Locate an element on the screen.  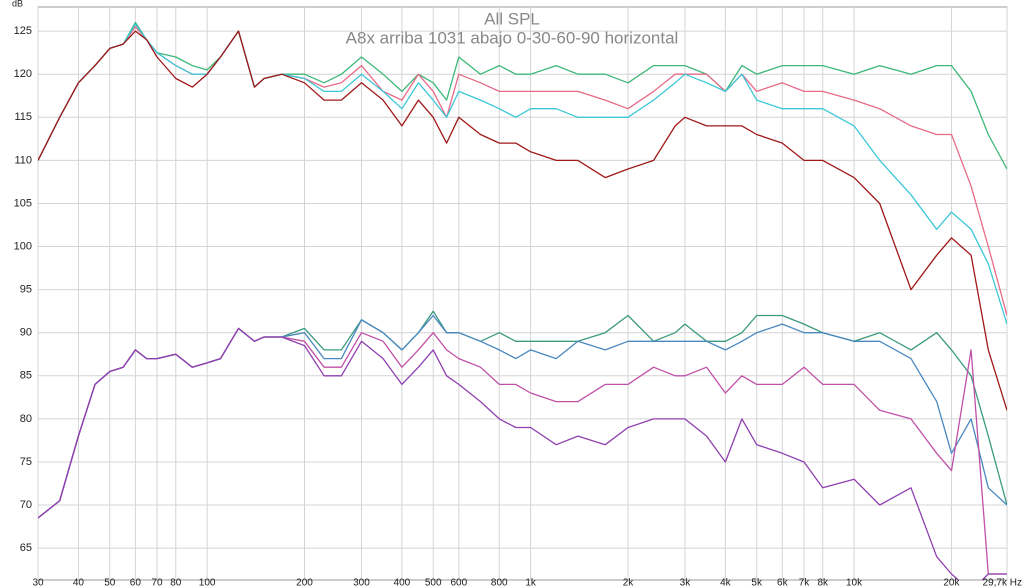
x-tick-label: 200 is located at coordinates (304, 583).